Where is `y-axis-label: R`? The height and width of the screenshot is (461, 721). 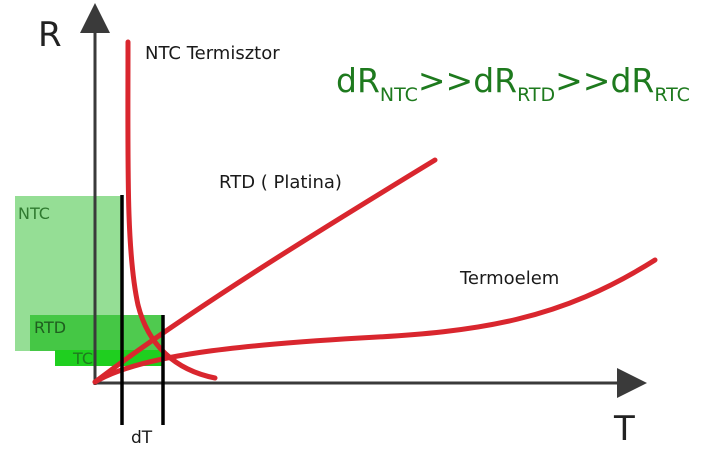 y-axis-label: R is located at coordinates (50, 35).